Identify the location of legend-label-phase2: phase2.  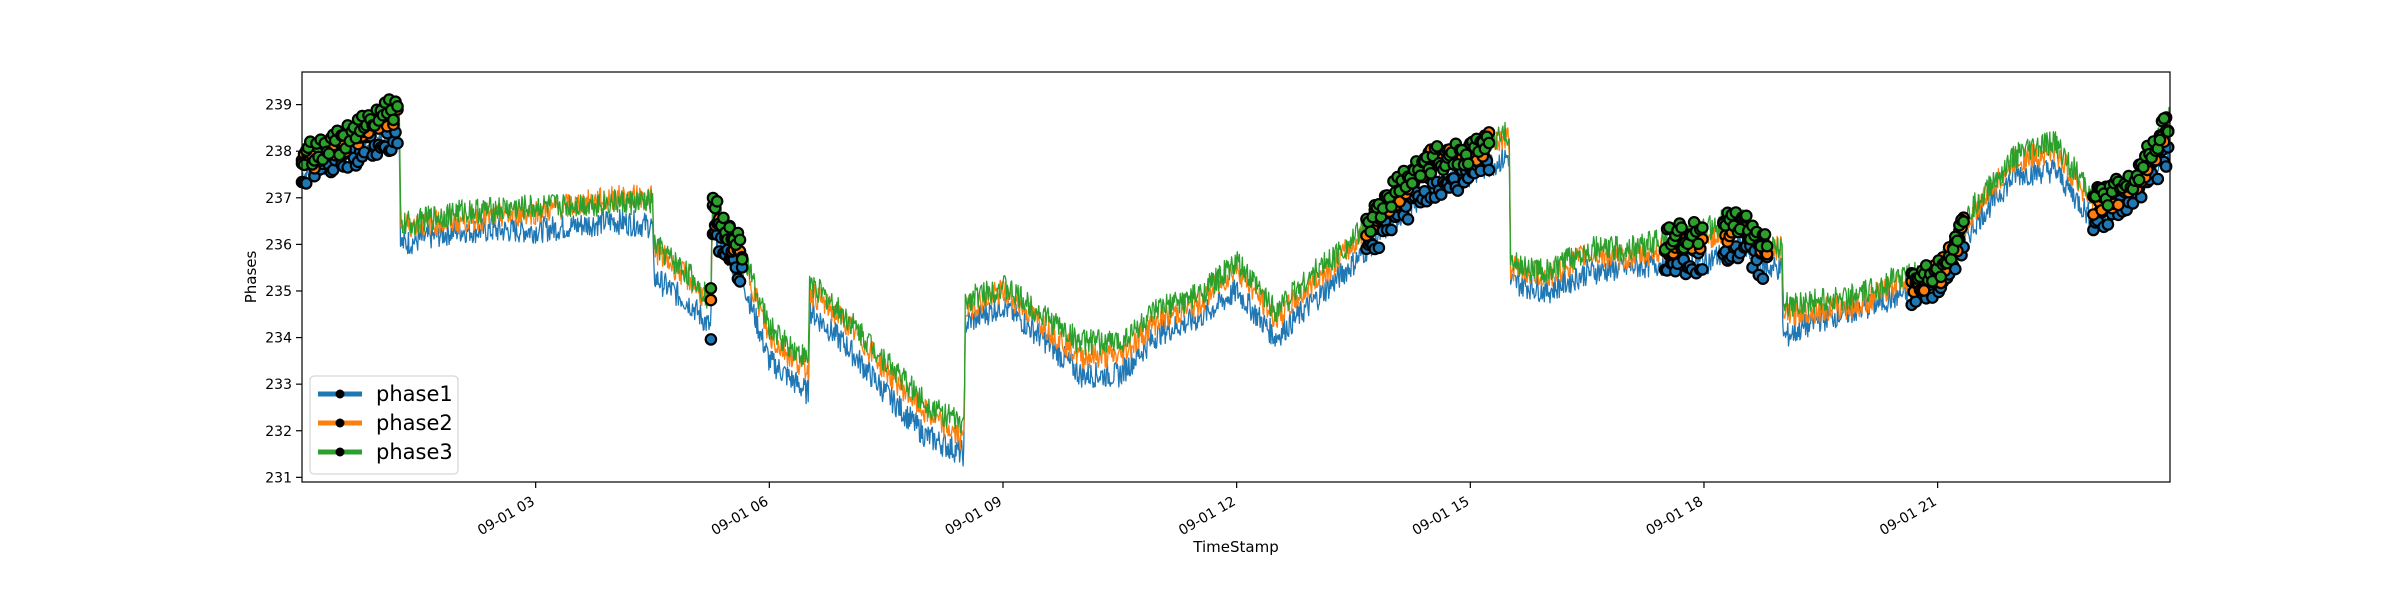
(414, 423).